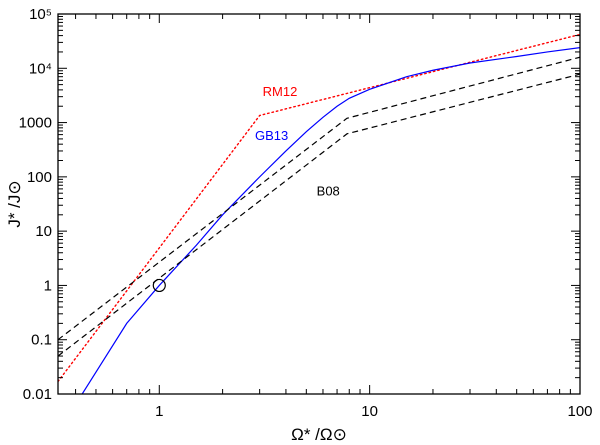 Image resolution: width=600 pixels, height=445 pixels. Describe the element at coordinates (37, 394) in the screenshot. I see `y-tick-label: 0.01` at that location.